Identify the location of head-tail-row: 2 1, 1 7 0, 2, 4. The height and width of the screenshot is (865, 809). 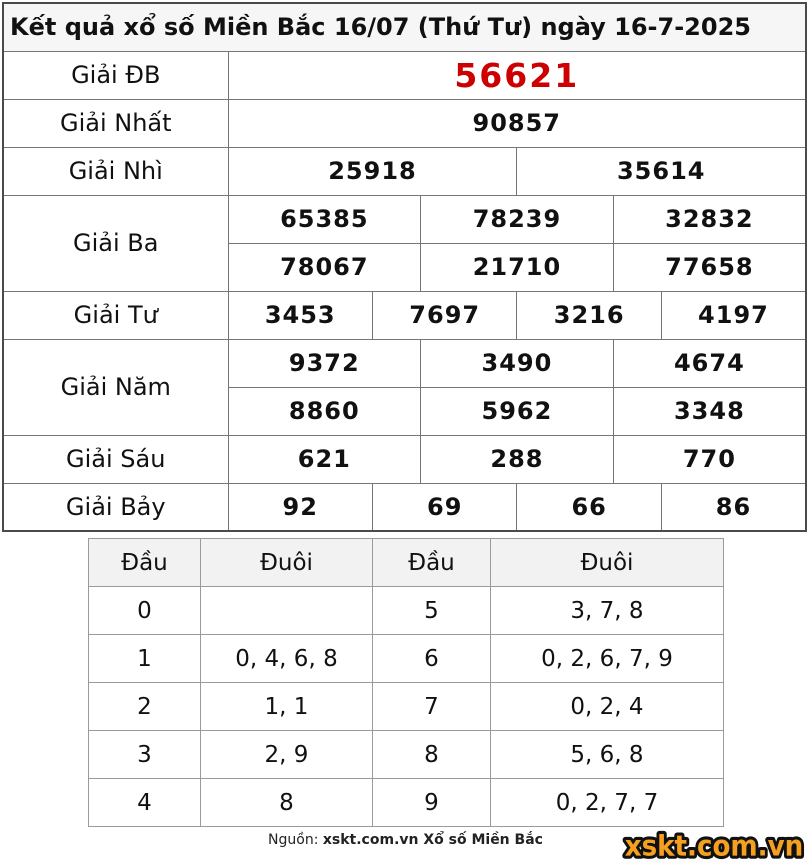
(406, 706).